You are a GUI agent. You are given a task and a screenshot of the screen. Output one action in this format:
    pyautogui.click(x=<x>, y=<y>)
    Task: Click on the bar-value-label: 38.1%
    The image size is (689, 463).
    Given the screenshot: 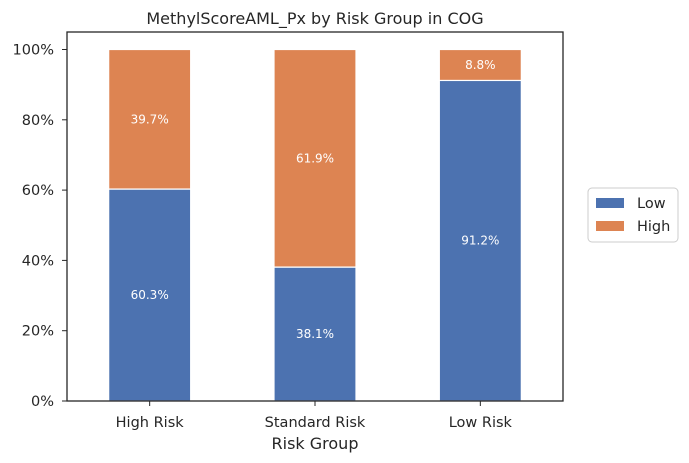 What is the action you would take?
    pyautogui.click(x=315, y=334)
    